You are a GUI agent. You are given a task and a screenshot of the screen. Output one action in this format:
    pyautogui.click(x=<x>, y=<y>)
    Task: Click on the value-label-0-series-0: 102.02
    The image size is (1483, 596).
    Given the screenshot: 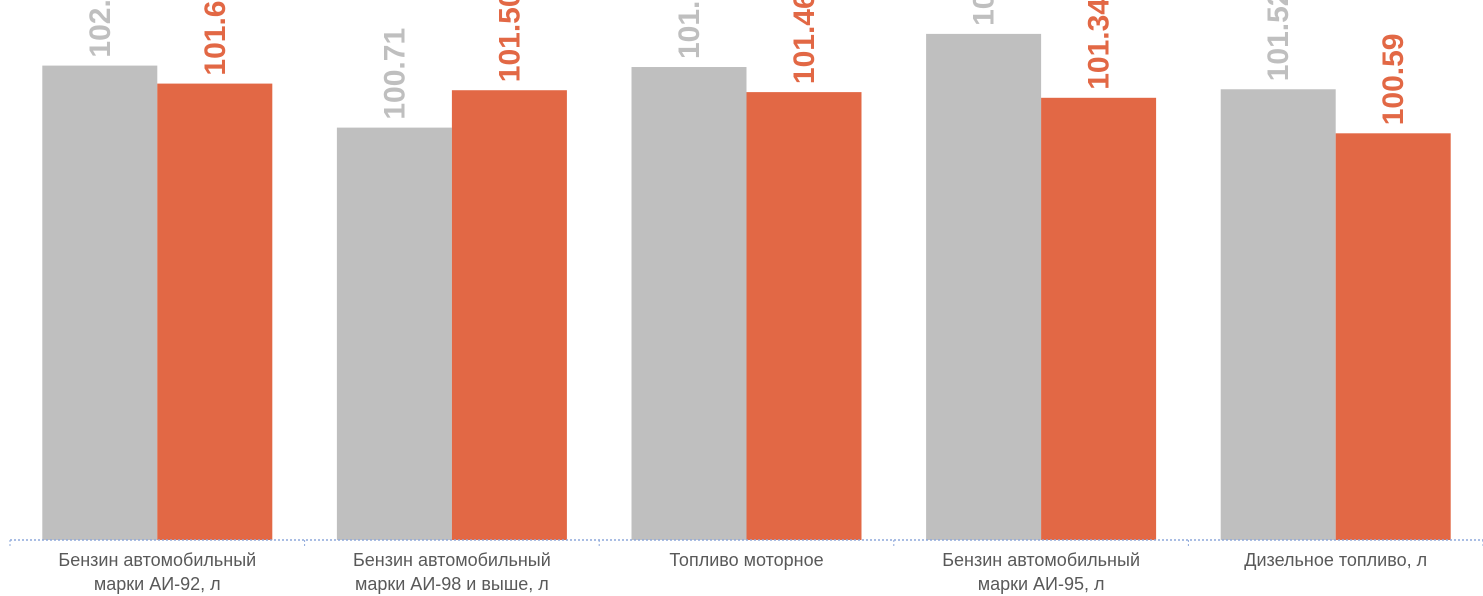 What is the action you would take?
    pyautogui.click(x=100, y=29)
    